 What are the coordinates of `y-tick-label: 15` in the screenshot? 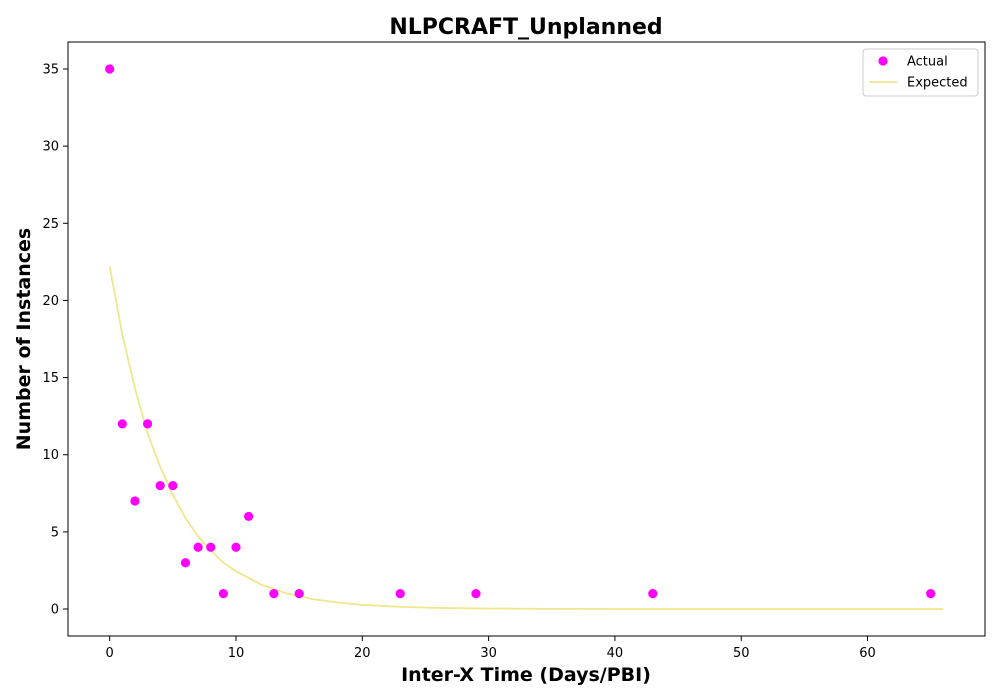 It's located at (50, 378).